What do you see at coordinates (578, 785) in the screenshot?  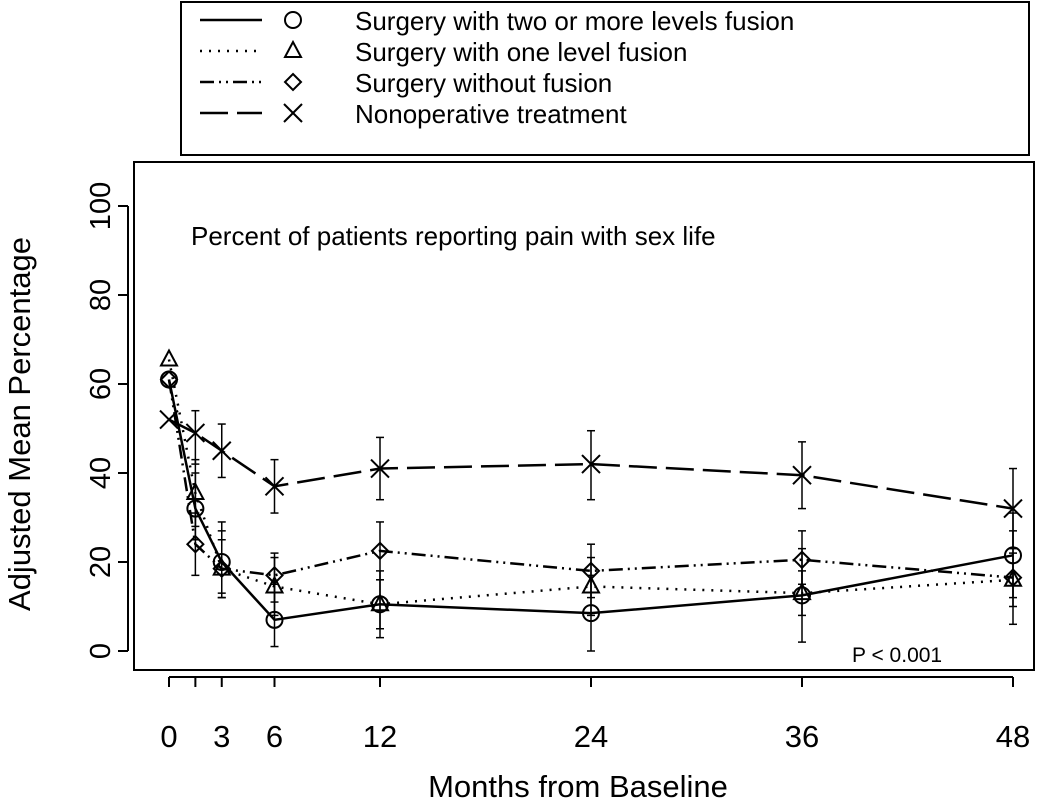 I see `x-axis-title: Months from Baseline` at bounding box center [578, 785].